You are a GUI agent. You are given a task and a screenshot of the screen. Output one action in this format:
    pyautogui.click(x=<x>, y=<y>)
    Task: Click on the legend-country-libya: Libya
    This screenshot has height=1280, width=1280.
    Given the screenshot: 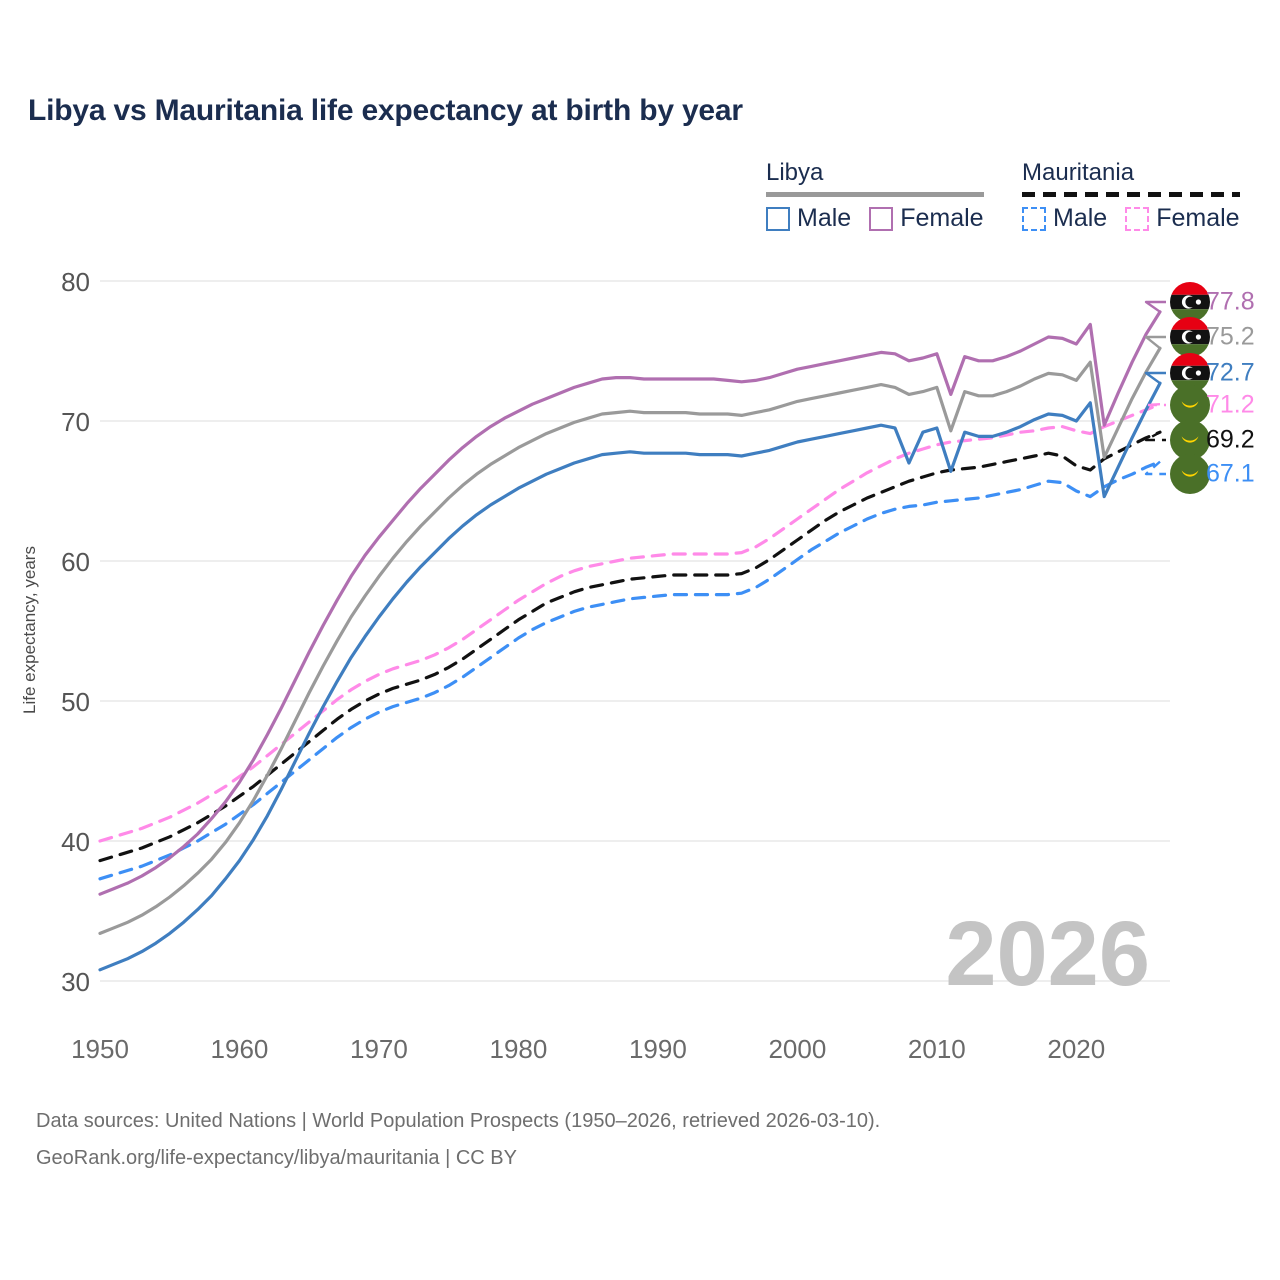 What is the action you would take?
    pyautogui.click(x=795, y=172)
    